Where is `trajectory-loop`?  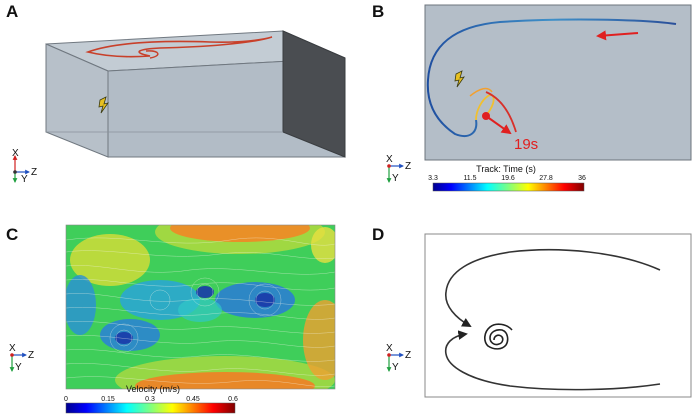 trajectory-loop is located at coordinates (152, 54).